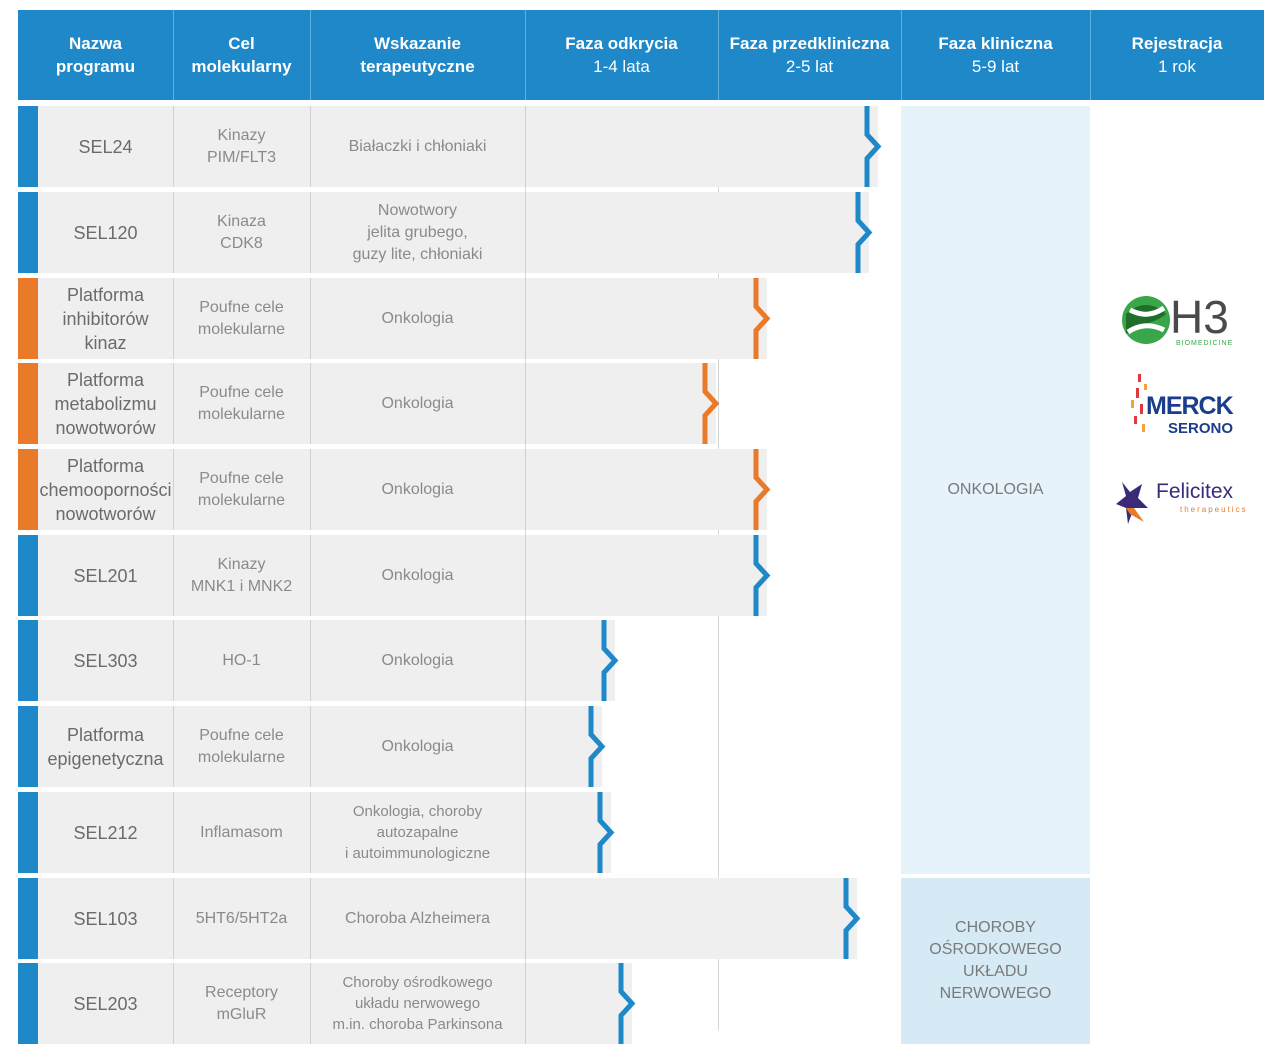 The image size is (1281, 1061). I want to click on h3-logo-subtitle: BIOMEDICINE, so click(1205, 343).